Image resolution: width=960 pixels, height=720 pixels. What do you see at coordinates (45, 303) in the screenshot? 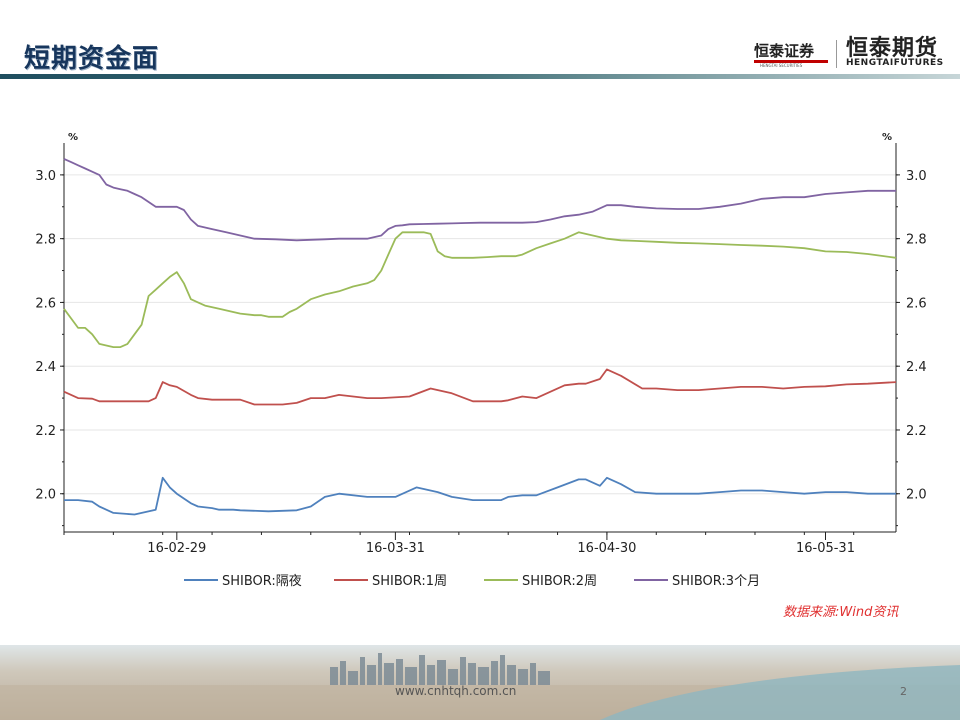
I see `y-tick-label-left: 2.6` at bounding box center [45, 303].